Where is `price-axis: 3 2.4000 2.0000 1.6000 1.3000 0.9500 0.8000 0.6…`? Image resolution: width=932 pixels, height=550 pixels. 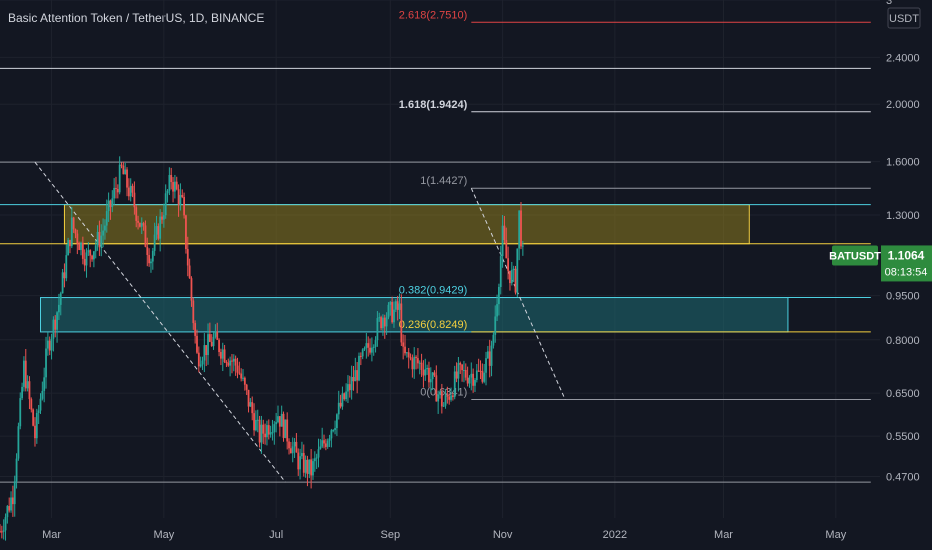
price-axis: 3 2.4000 2.0000 1.6000 1.3000 0.9500 0.8000 0.6… is located at coordinates (903, 242).